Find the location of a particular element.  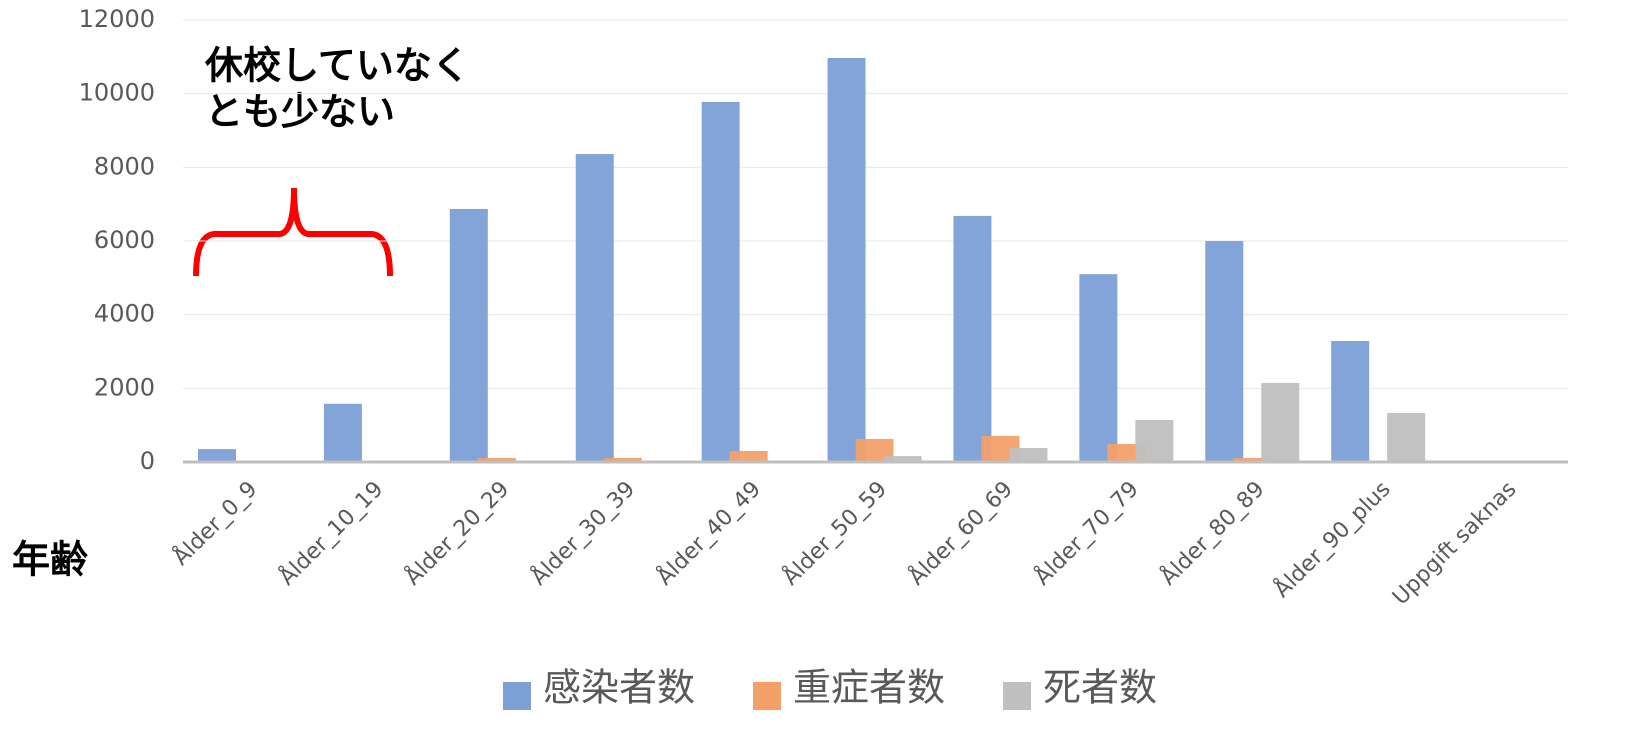

legend-label: 感染者数 is located at coordinates (619, 688).